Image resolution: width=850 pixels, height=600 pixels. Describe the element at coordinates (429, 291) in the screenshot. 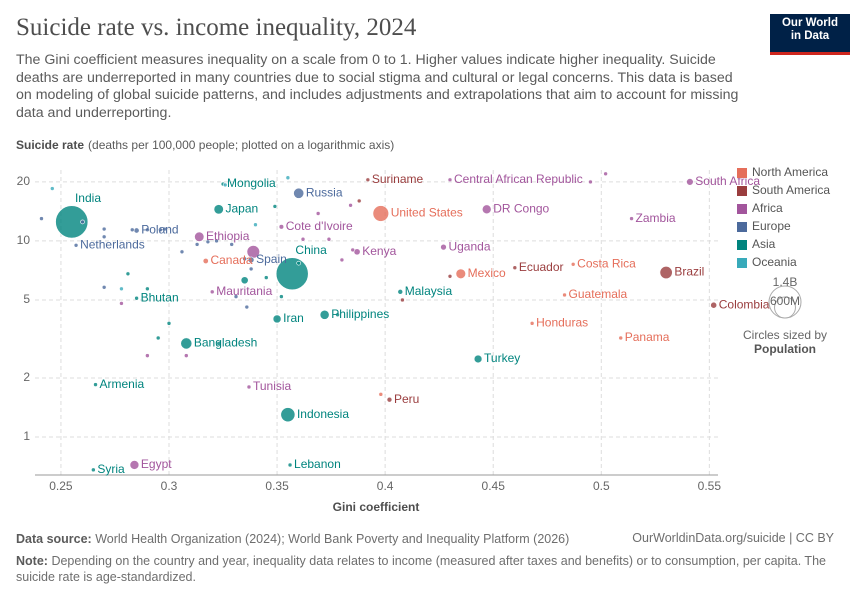

I see `point-label: Malaysia` at that location.